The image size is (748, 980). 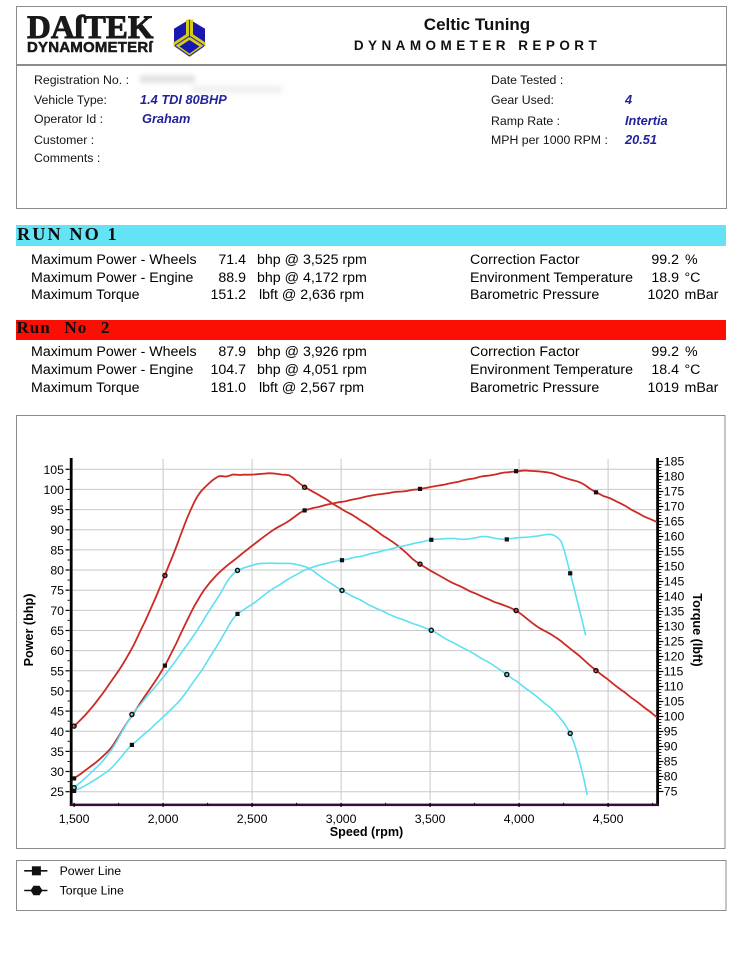 What do you see at coordinates (57, 692) in the screenshot?
I see `svg-text: 50` at bounding box center [57, 692].